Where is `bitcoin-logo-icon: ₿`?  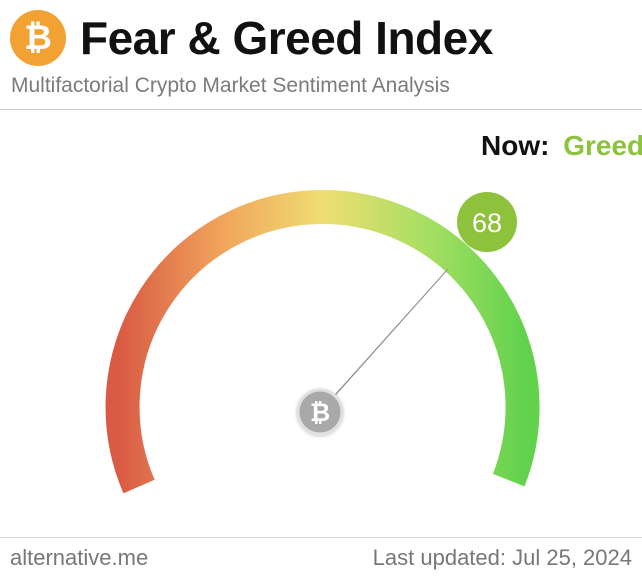 bitcoin-logo-icon: ₿ is located at coordinates (38, 38).